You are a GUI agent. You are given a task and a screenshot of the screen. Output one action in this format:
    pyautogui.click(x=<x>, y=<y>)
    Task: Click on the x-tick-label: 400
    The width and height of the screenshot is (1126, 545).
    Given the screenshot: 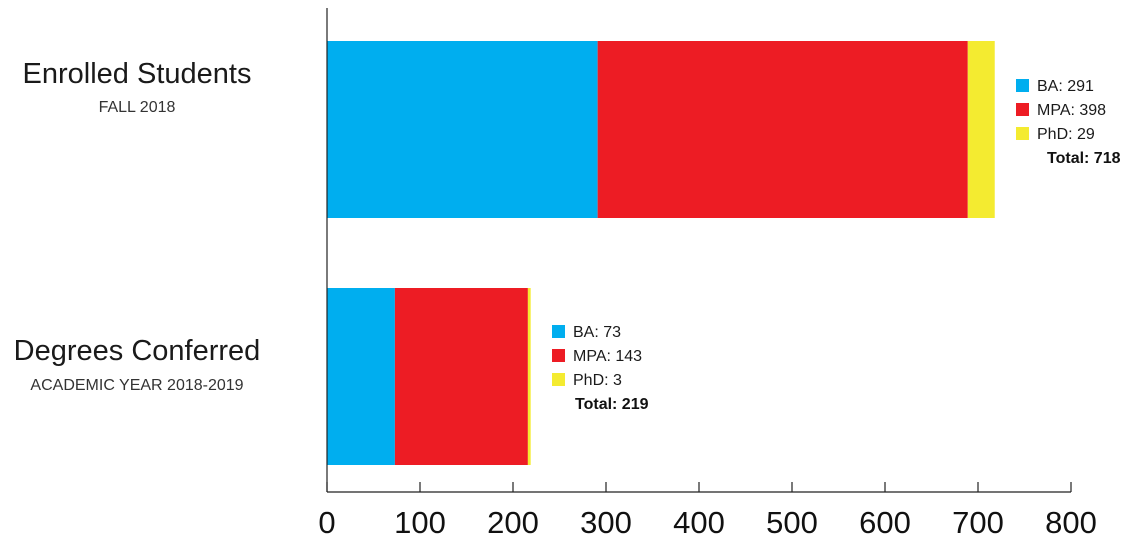 What is the action you would take?
    pyautogui.click(x=699, y=522)
    